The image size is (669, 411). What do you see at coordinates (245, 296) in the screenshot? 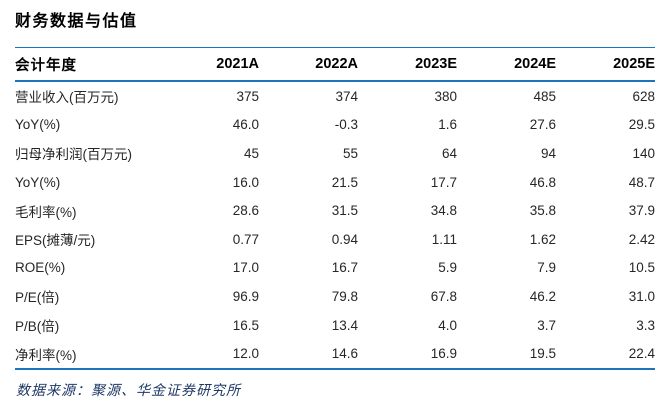
I see `row-value: 96.9` at bounding box center [245, 296].